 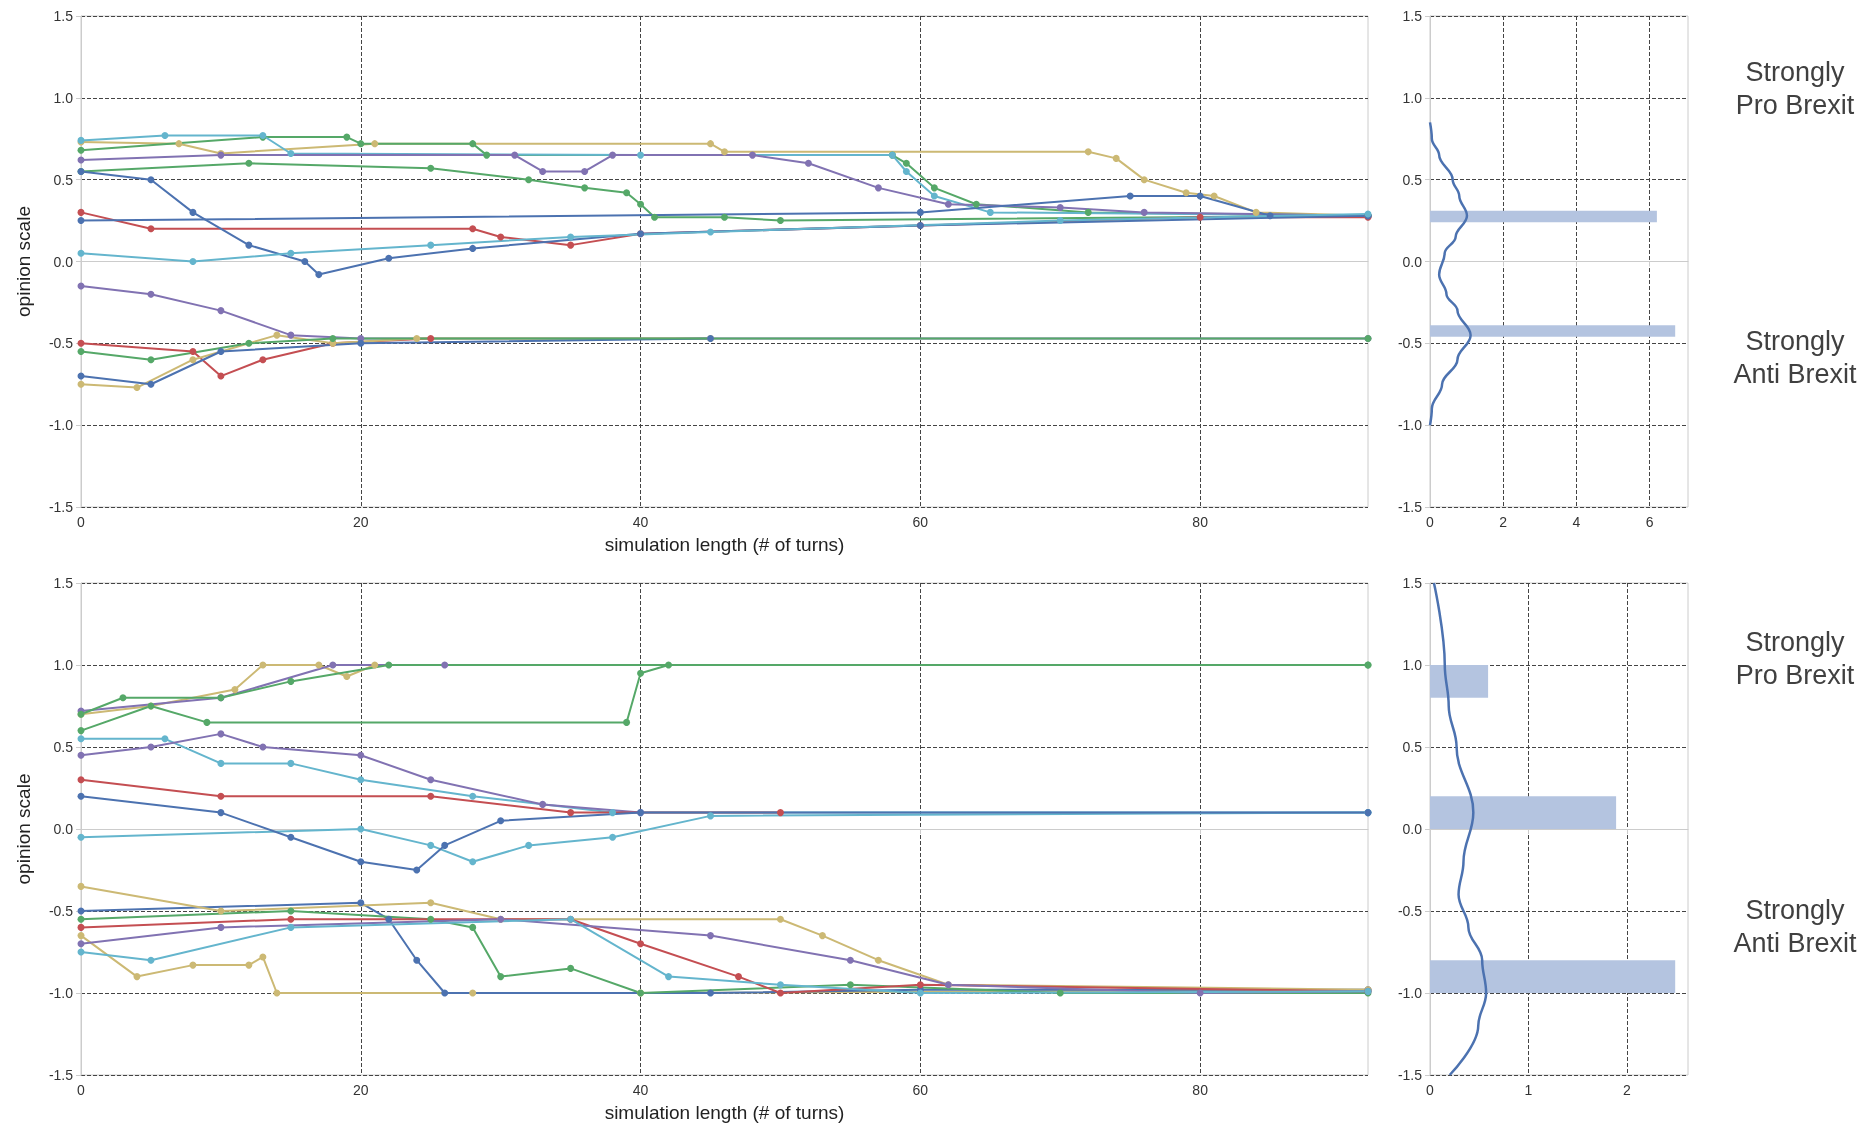 I want to click on x-tick-label: 4, so click(x=1576, y=522).